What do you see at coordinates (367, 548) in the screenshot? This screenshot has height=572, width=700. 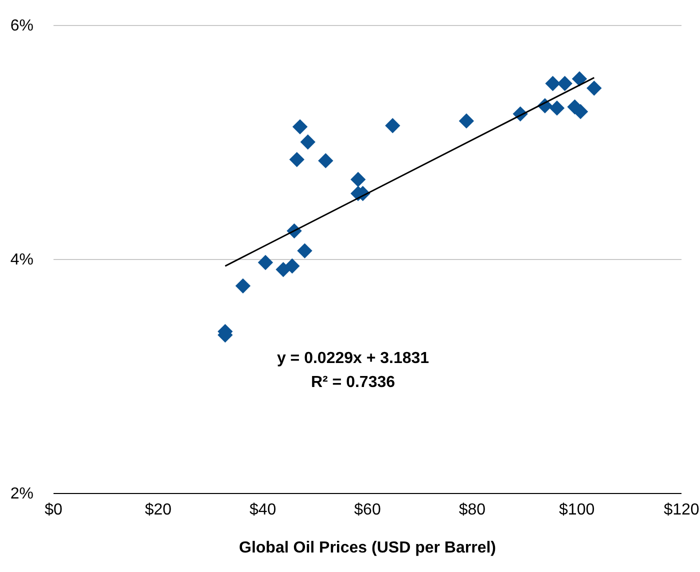 I see `x-axis-title: Global Oil Prices (USD per Barrel)` at bounding box center [367, 548].